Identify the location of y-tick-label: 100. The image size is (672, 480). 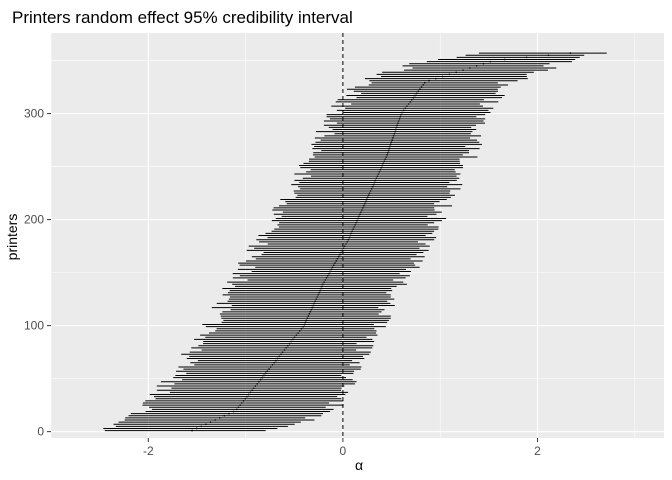
(34, 326).